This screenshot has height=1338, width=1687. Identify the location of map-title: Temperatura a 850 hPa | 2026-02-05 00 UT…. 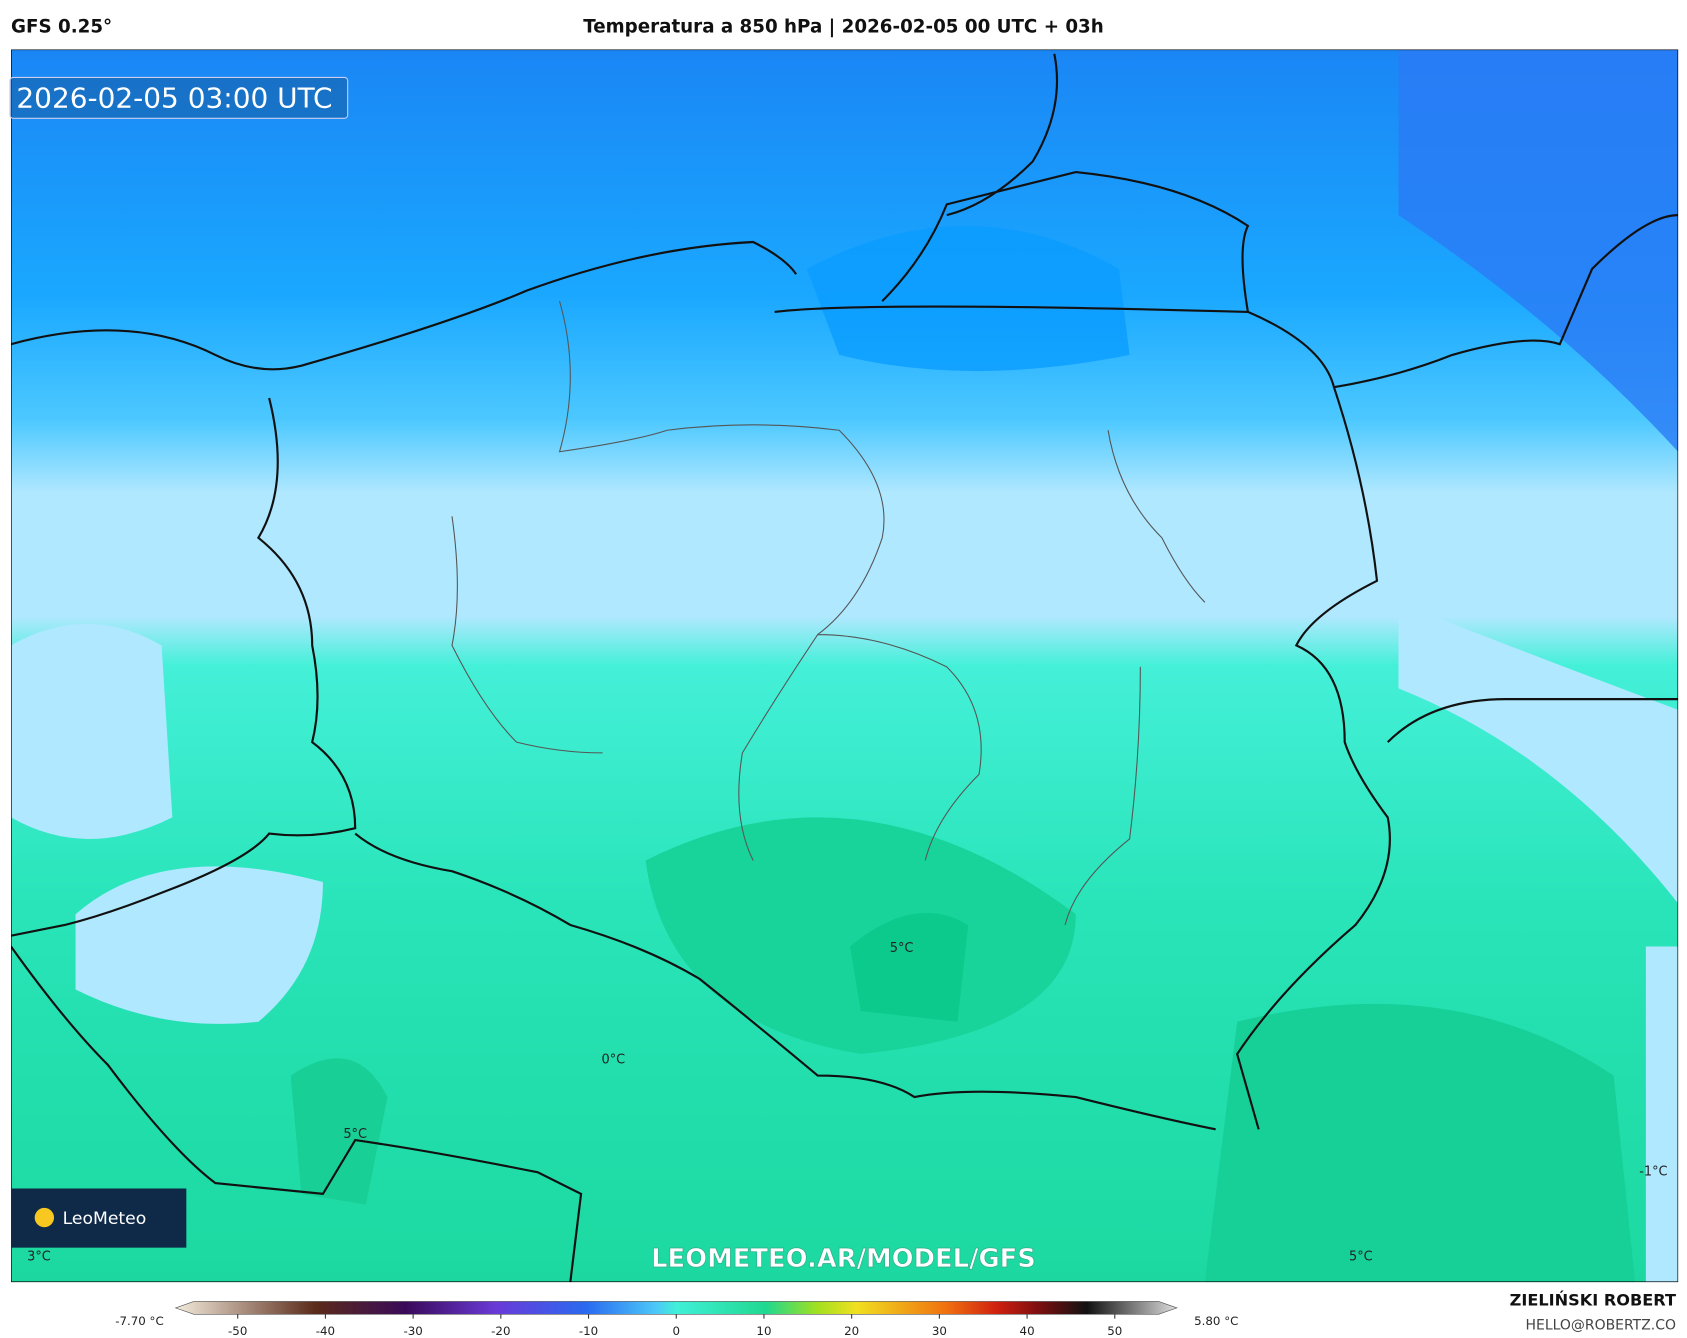
(843, 26).